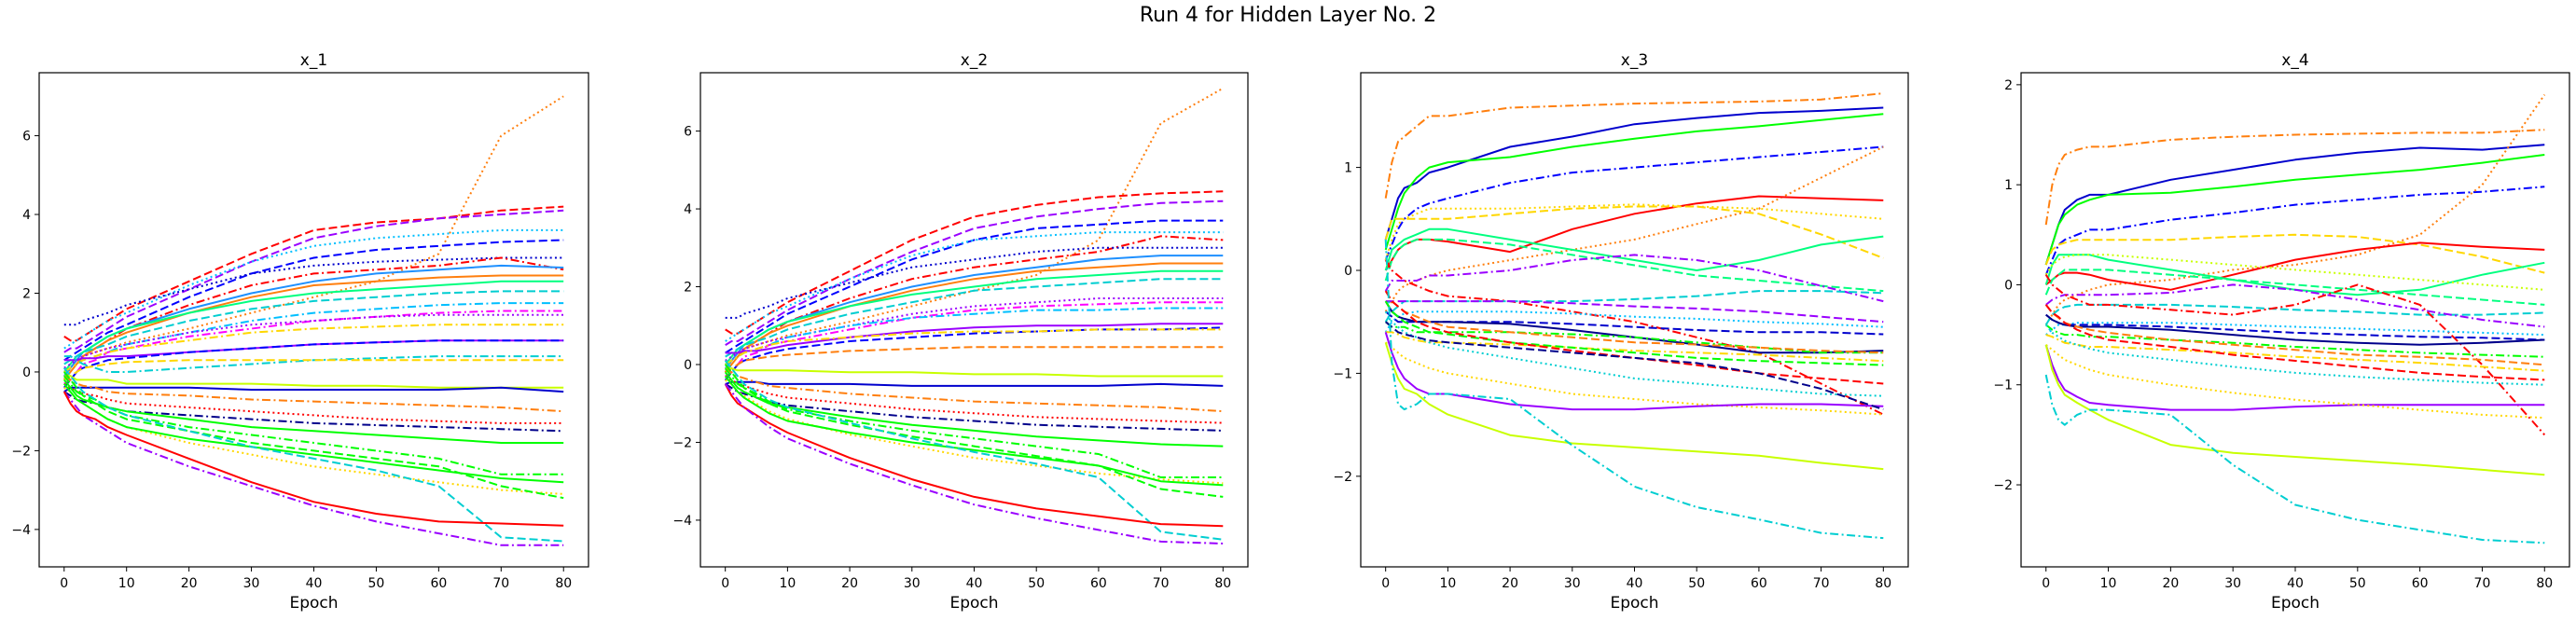  I want to click on y-tick-label: −1, so click(1342, 373).